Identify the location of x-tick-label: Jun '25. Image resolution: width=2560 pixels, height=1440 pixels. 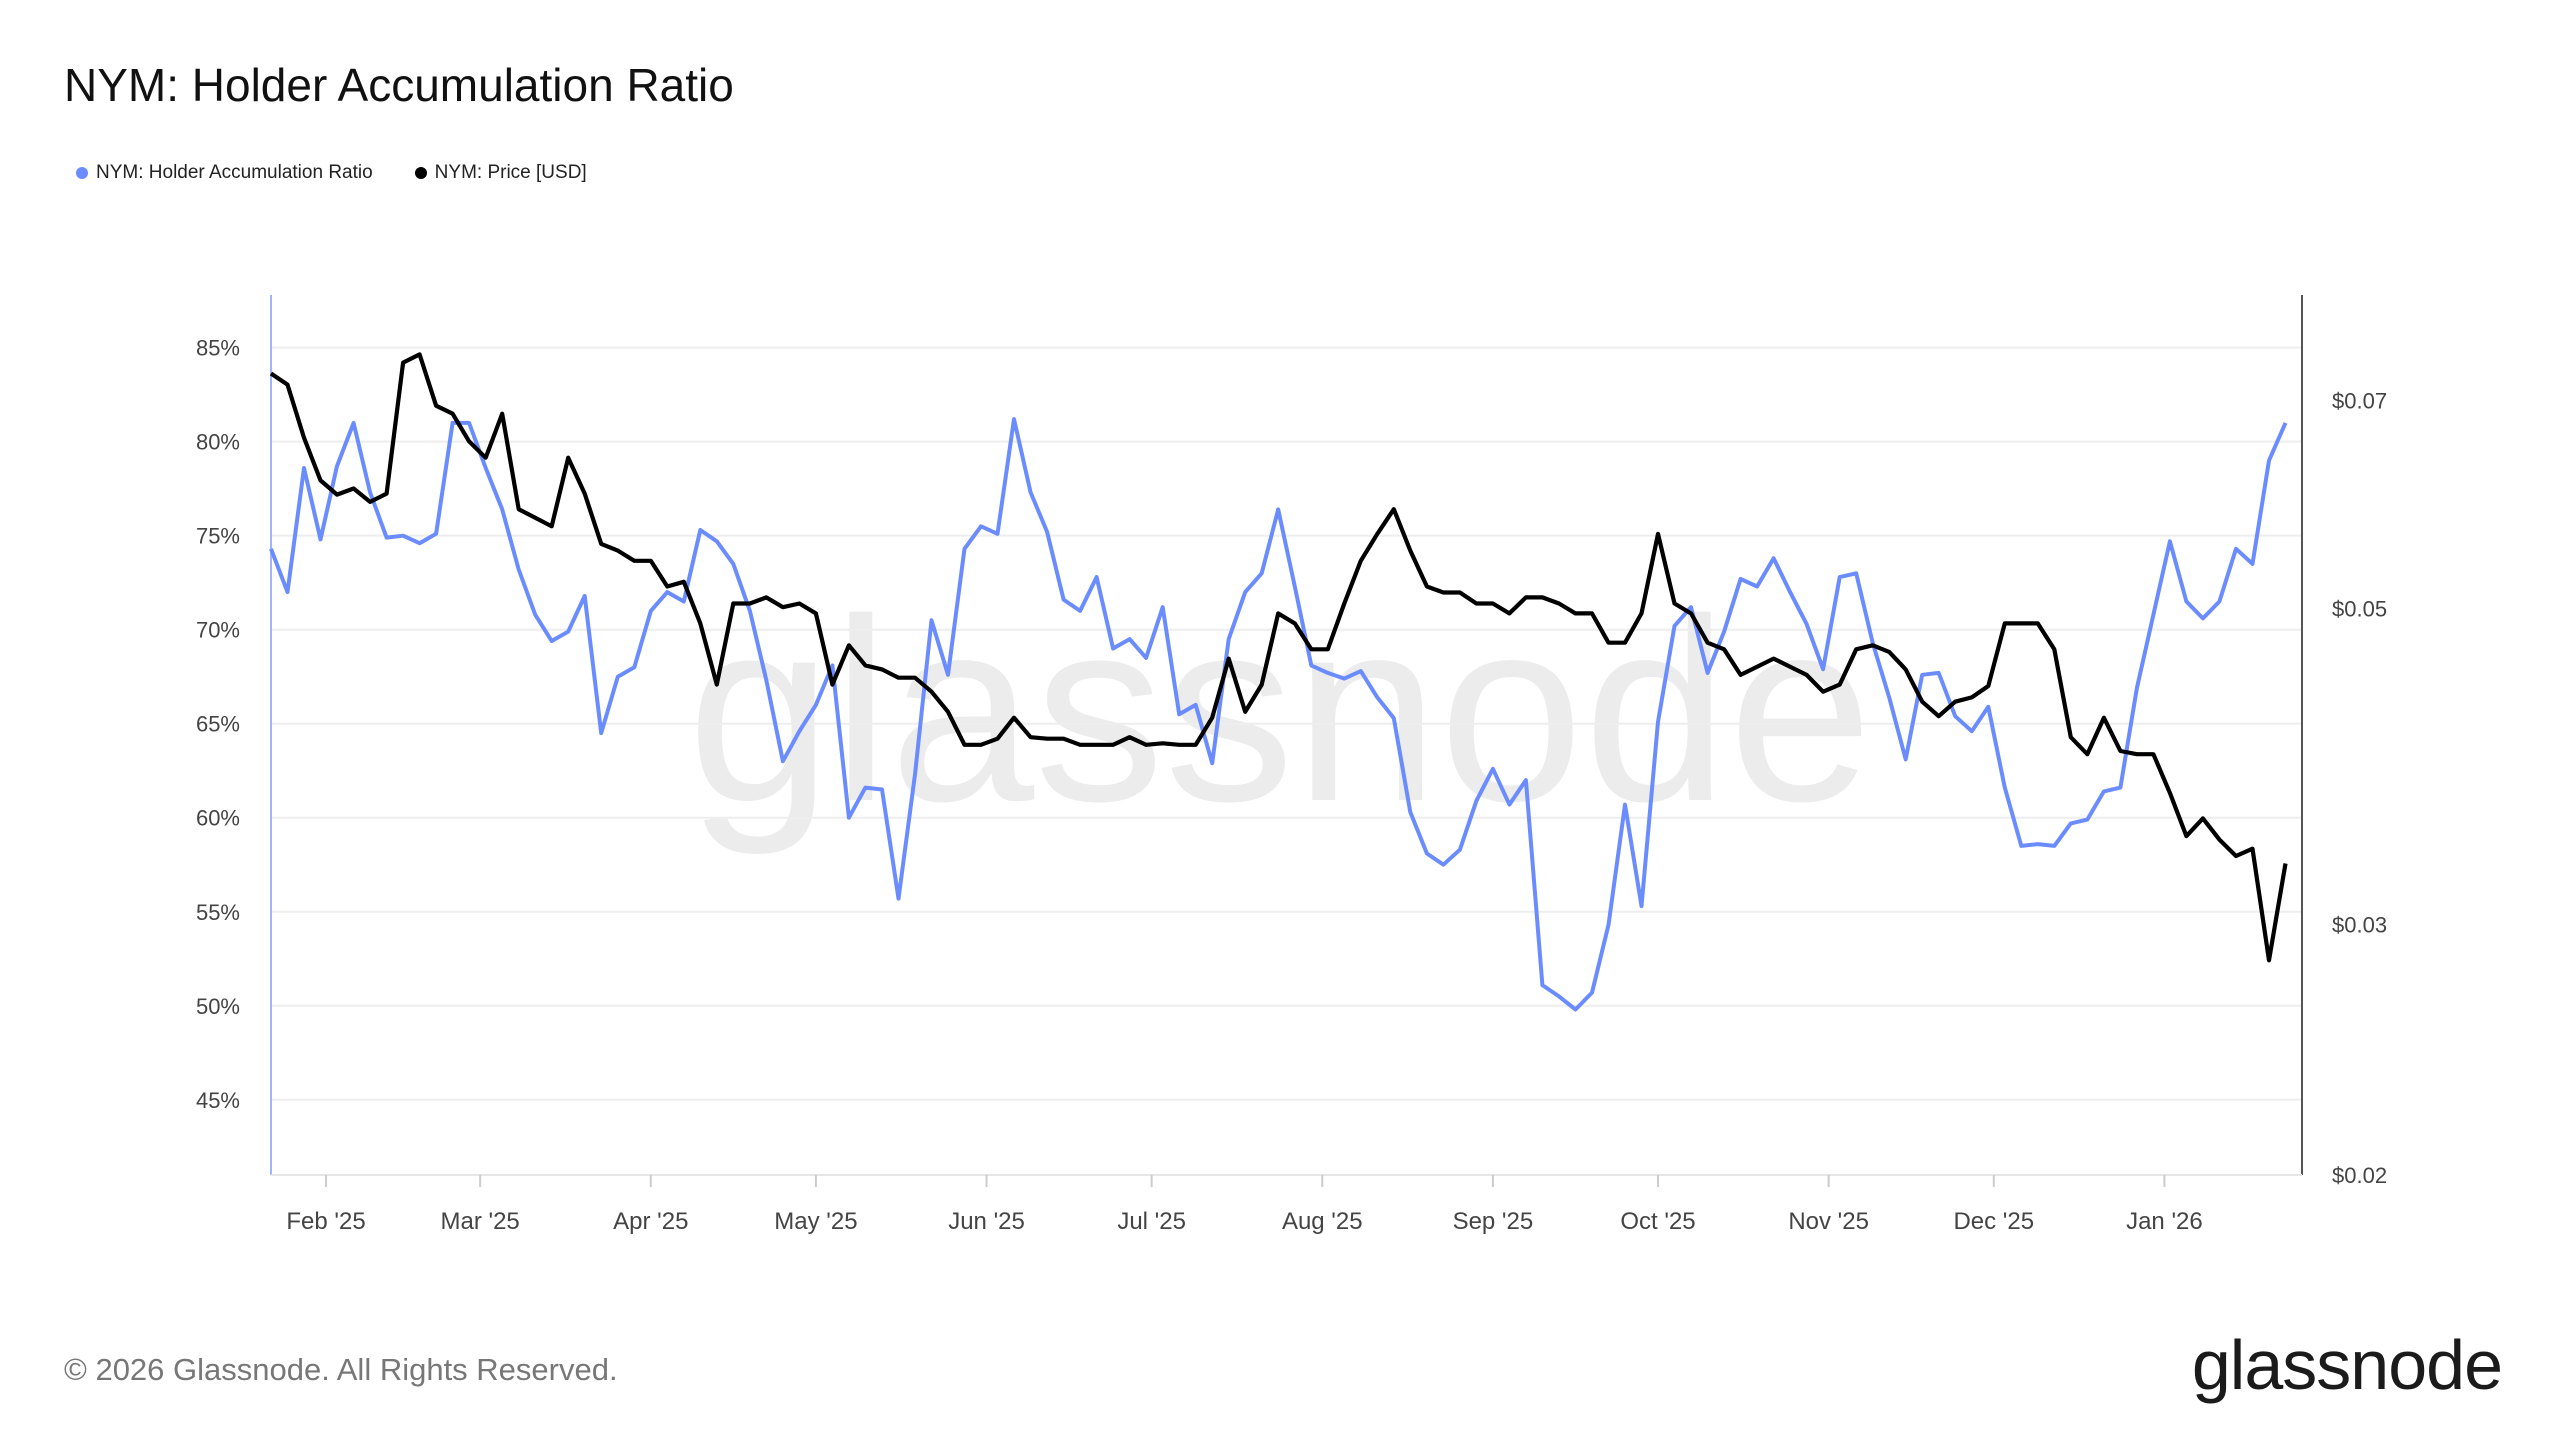
(986, 1221).